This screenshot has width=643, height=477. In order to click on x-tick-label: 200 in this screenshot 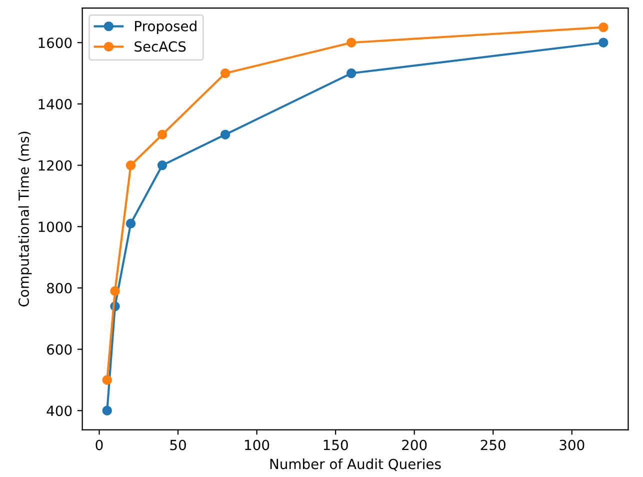, I will do `click(414, 445)`.